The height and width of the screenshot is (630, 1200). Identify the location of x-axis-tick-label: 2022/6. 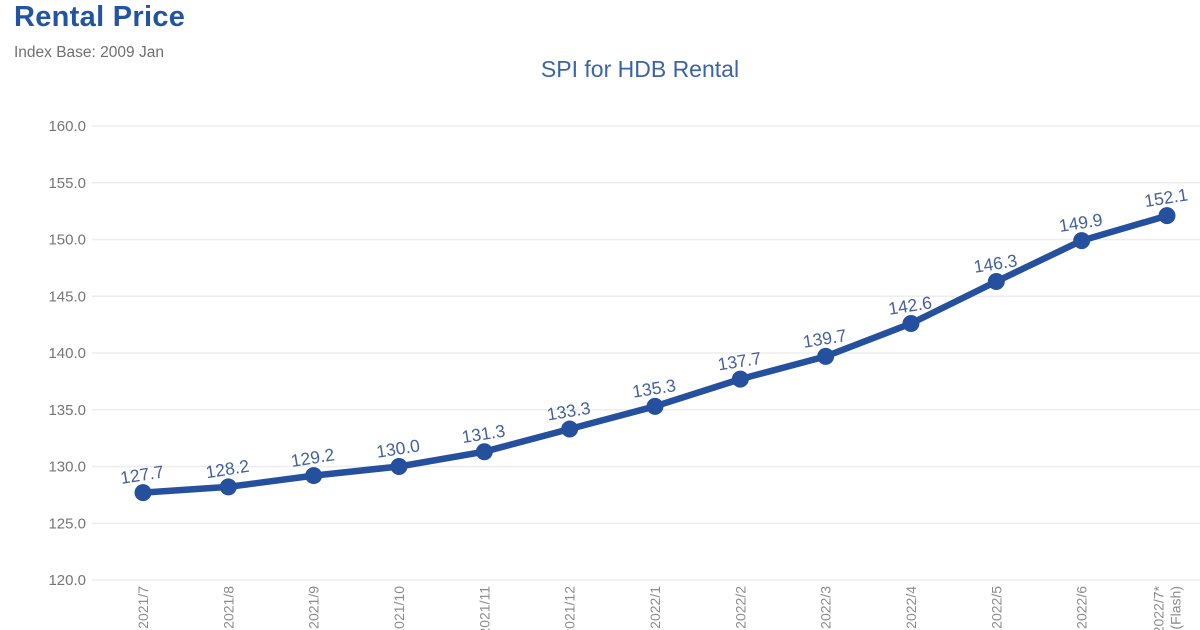
(1082, 607).